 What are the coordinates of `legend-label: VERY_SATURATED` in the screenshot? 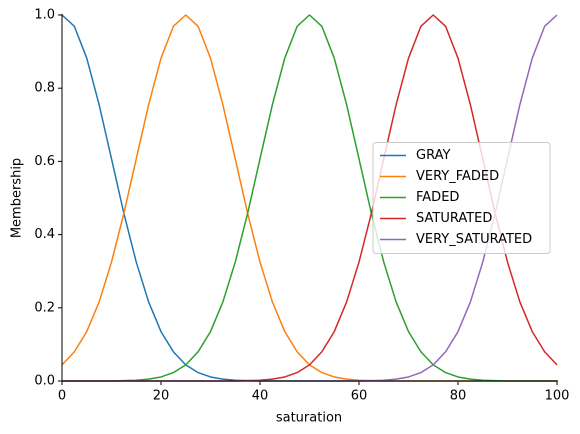 It's located at (474, 239).